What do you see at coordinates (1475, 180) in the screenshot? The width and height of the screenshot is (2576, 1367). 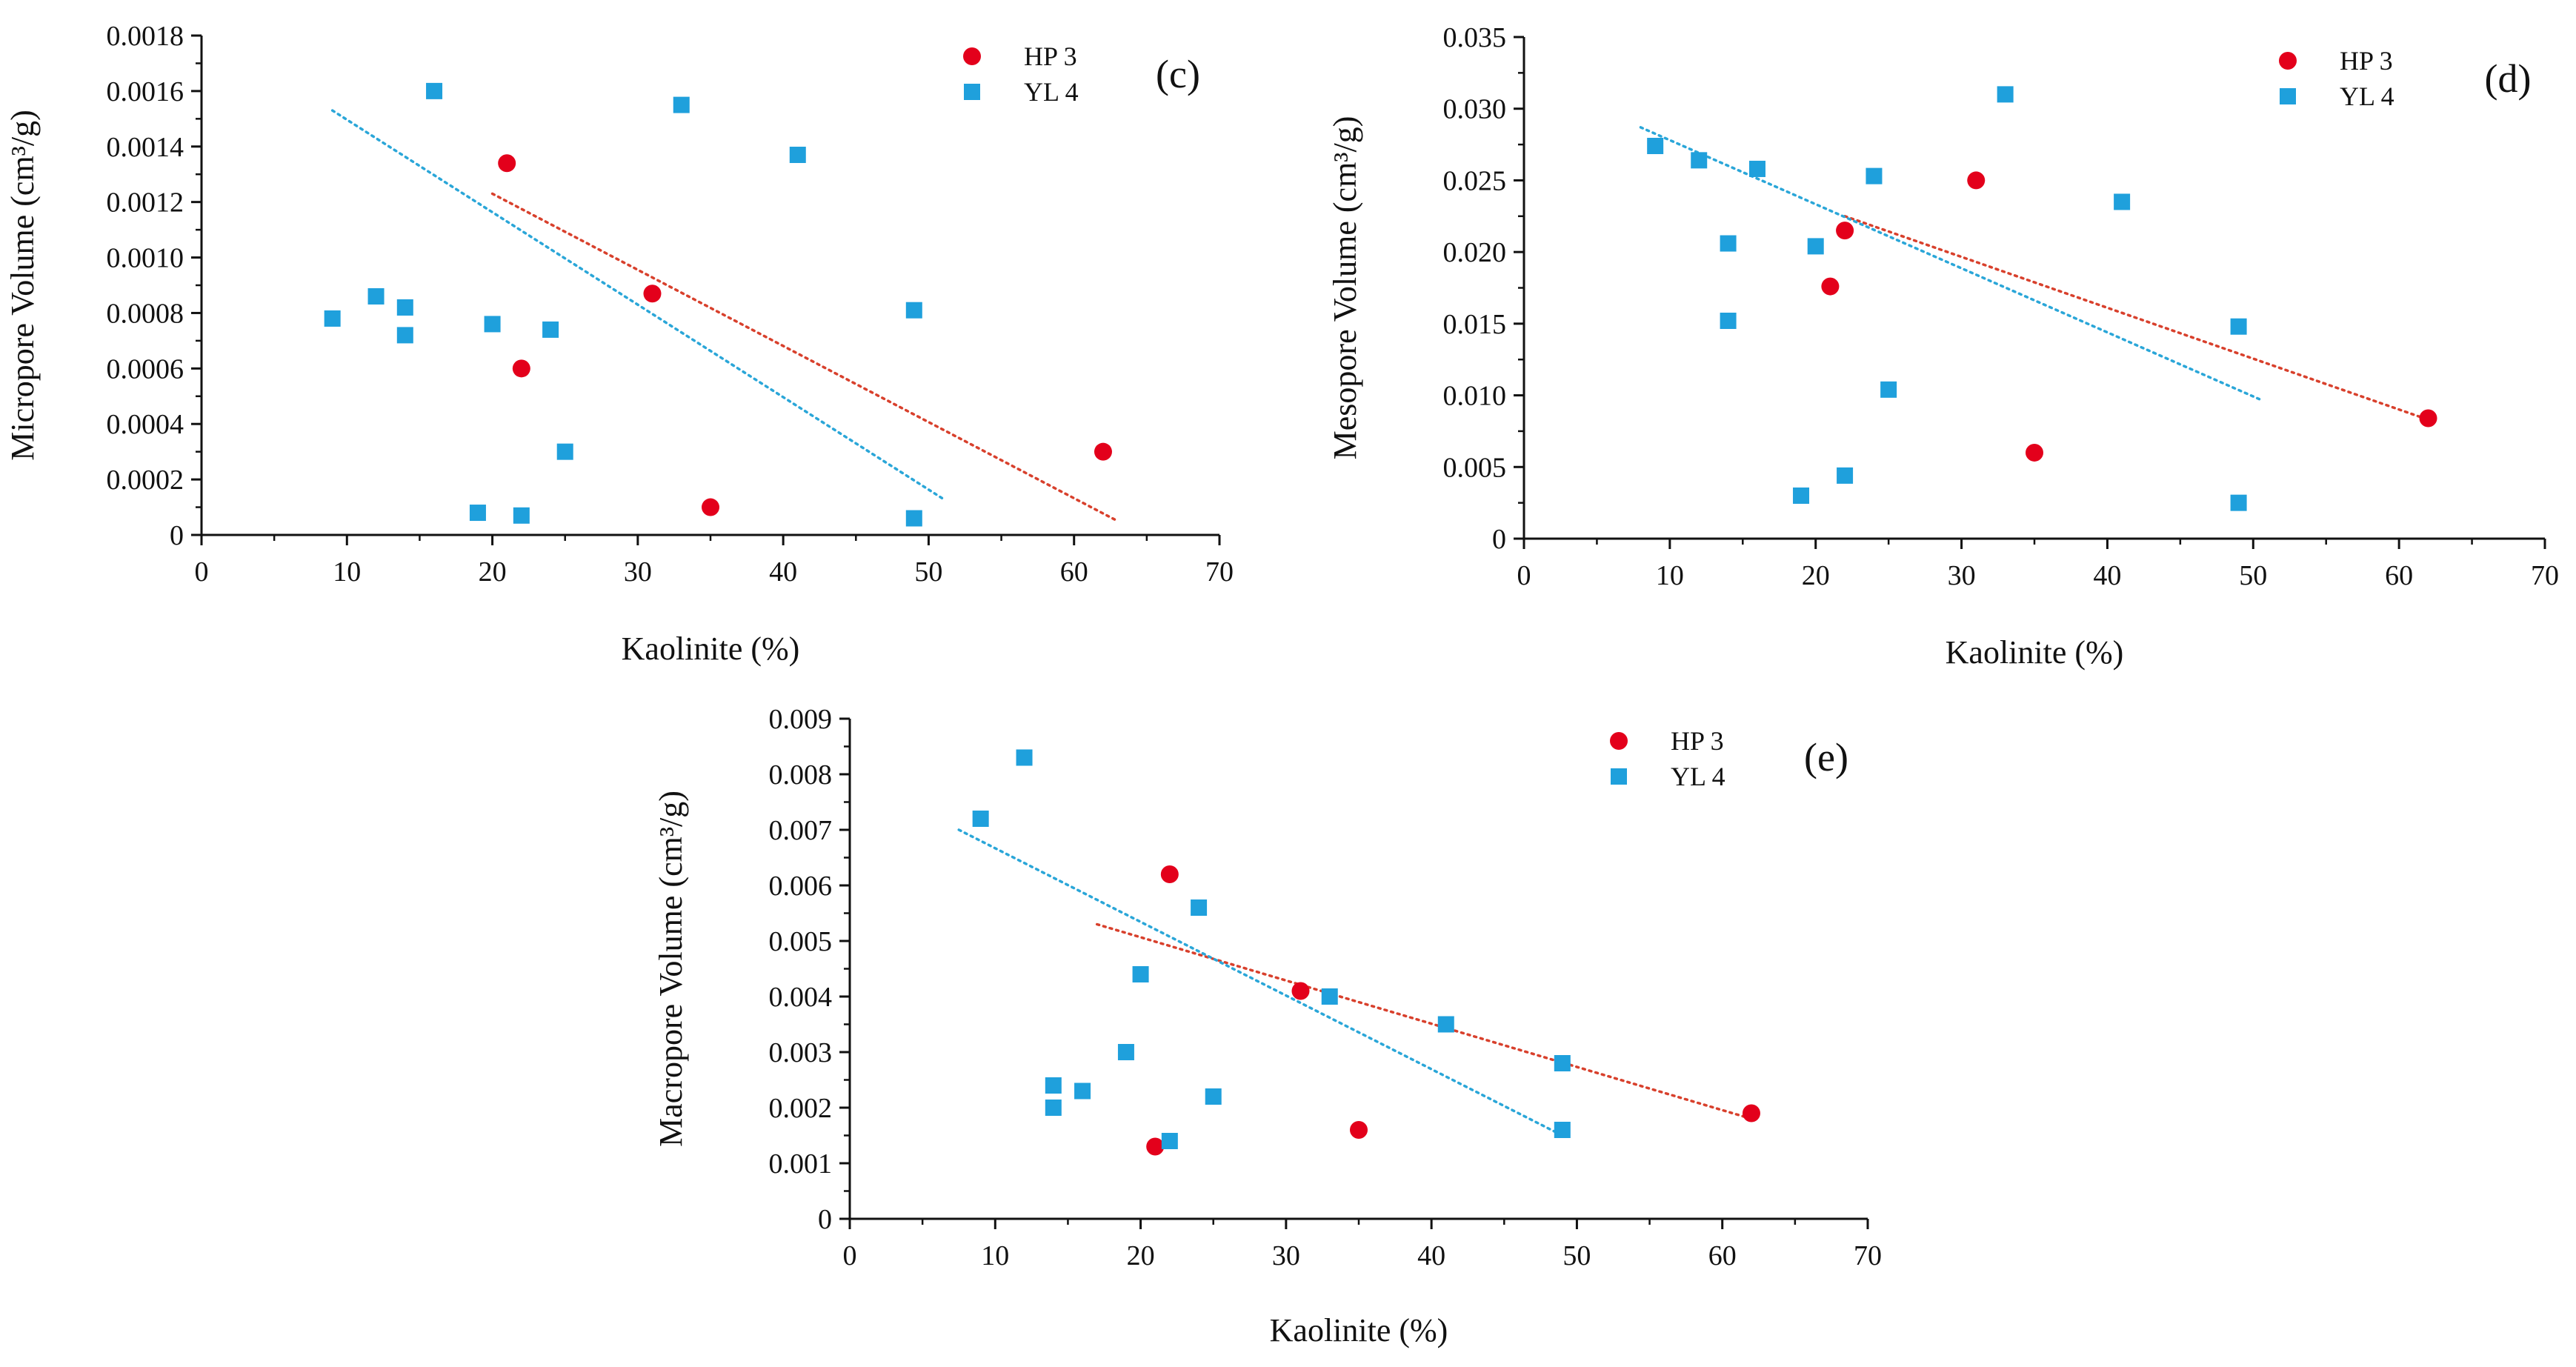 I see `y-tick-label: 0.025` at bounding box center [1475, 180].